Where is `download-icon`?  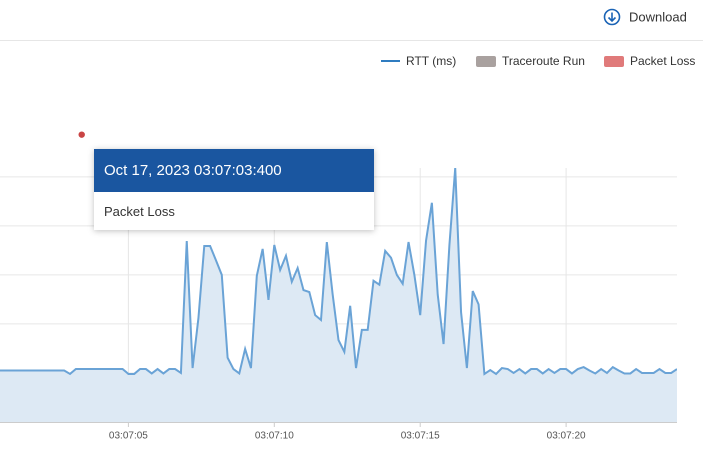
download-icon is located at coordinates (612, 17).